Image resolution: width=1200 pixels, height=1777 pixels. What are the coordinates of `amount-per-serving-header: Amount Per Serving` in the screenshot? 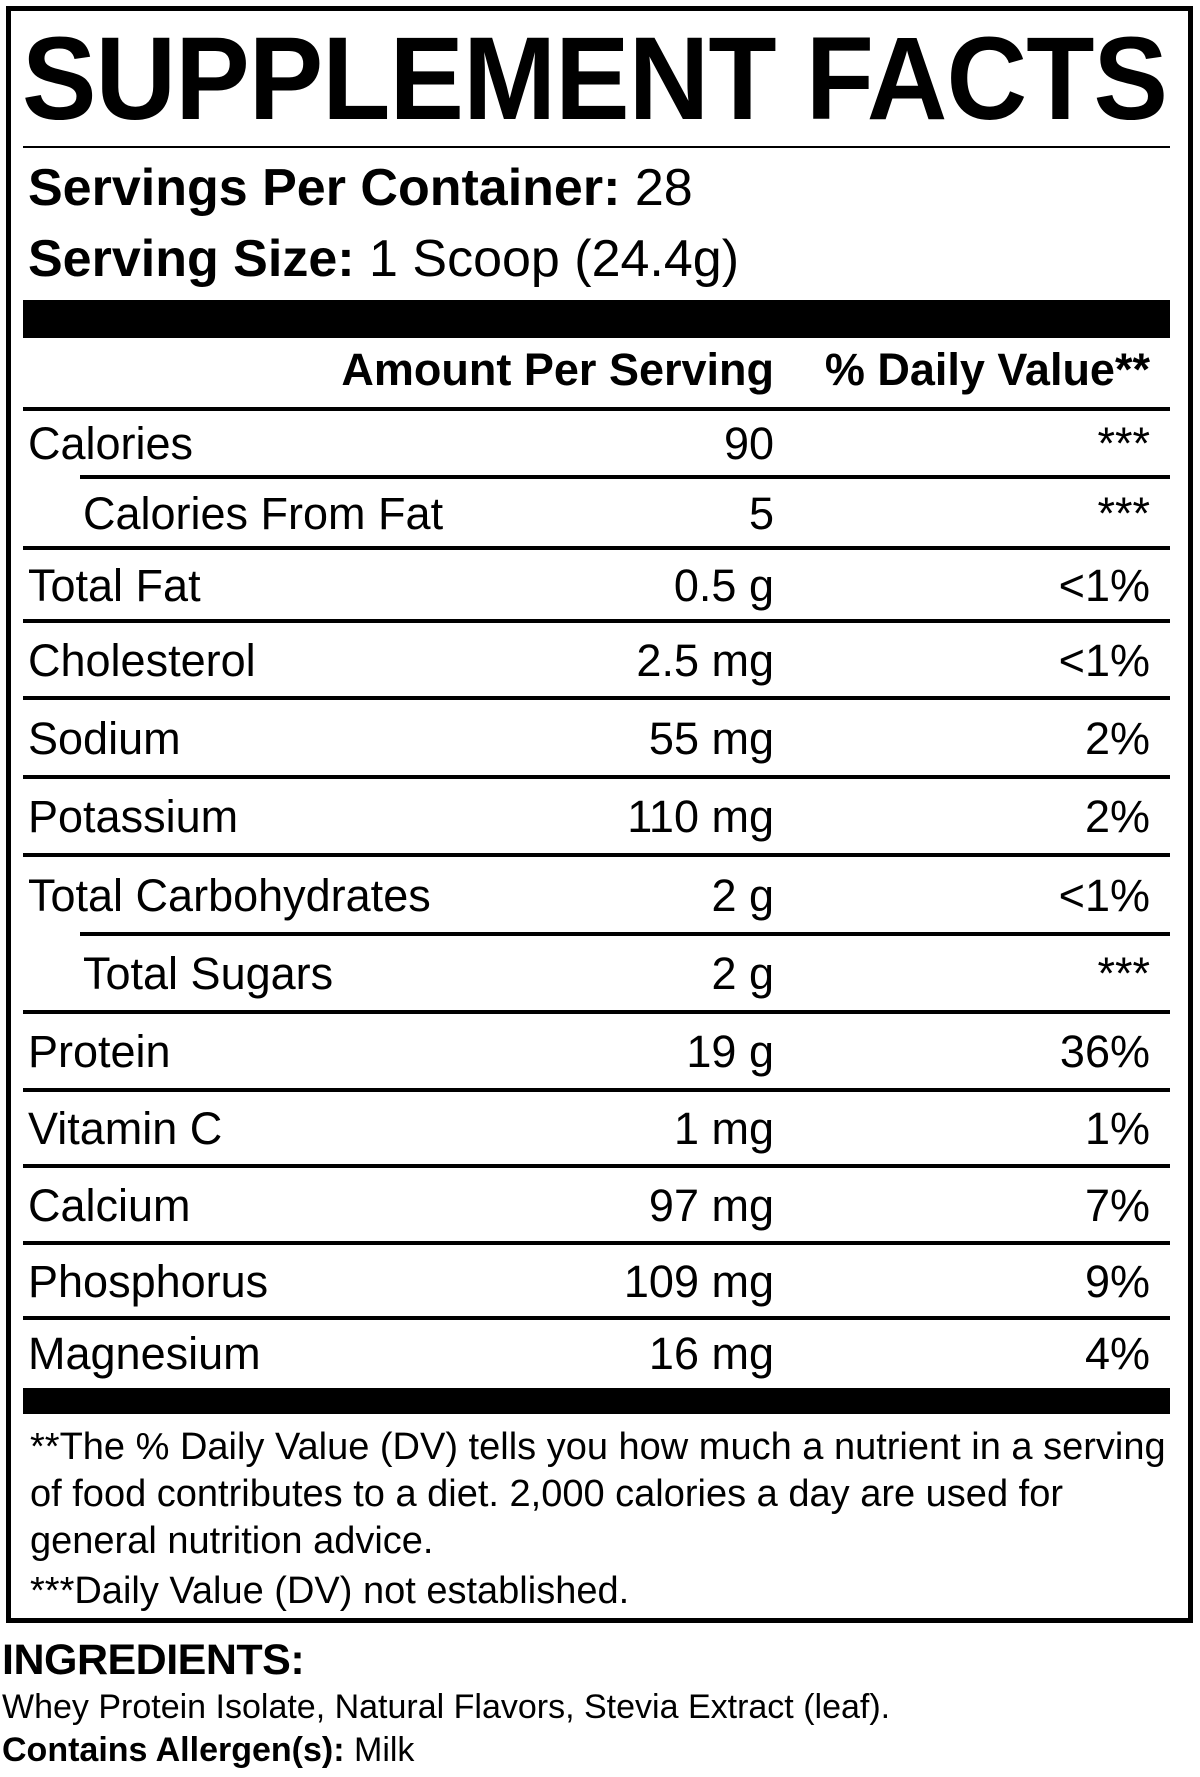 It's located at (557, 369).